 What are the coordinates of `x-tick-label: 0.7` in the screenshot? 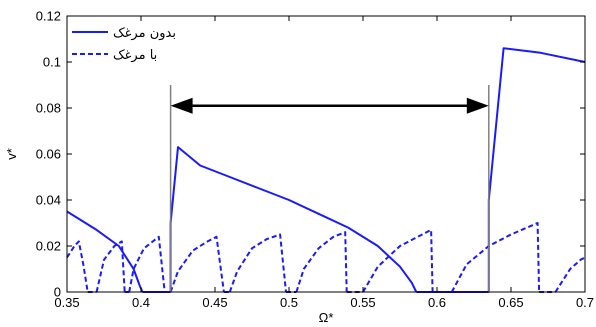 It's located at (585, 302).